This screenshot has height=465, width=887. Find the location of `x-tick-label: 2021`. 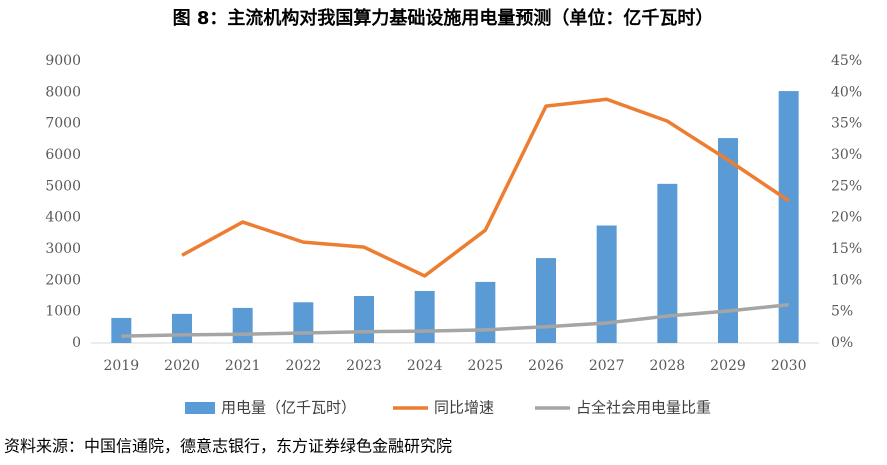

x-tick-label: 2021 is located at coordinates (243, 366).